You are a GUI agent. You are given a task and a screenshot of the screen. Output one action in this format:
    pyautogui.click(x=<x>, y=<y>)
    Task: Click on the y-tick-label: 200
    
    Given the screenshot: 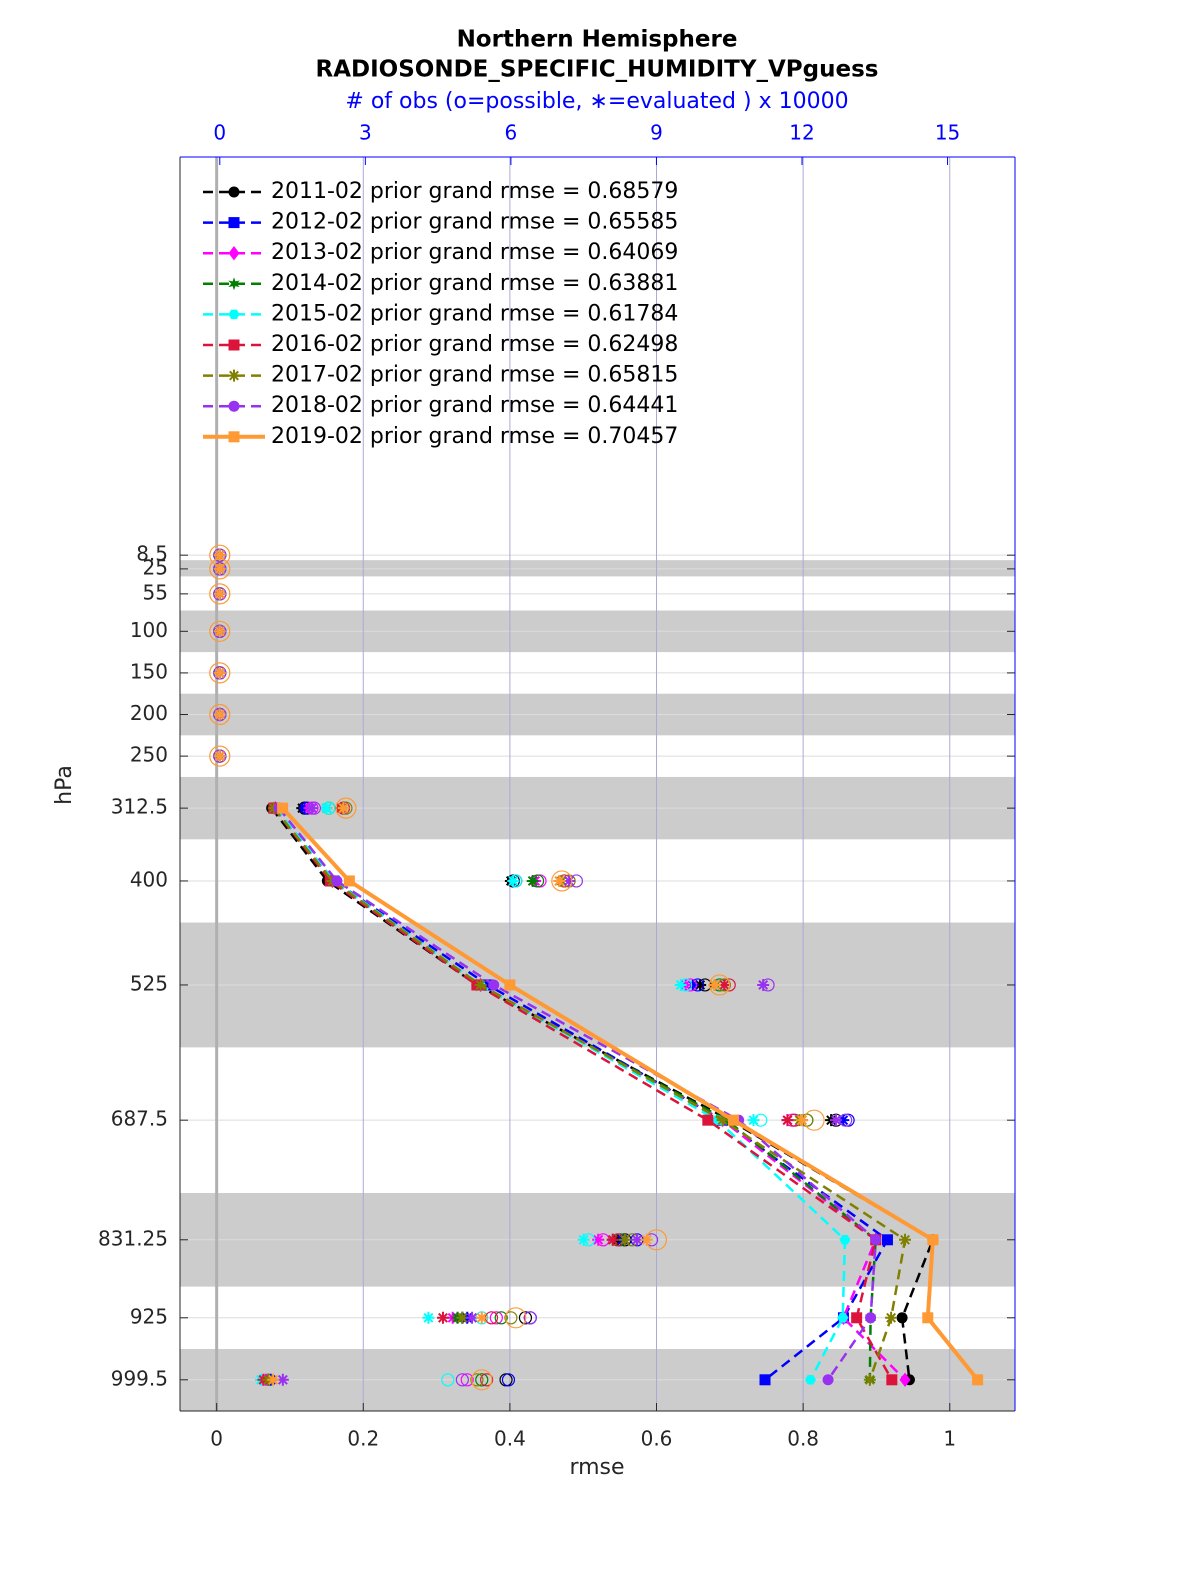 What is the action you would take?
    pyautogui.click(x=149, y=713)
    